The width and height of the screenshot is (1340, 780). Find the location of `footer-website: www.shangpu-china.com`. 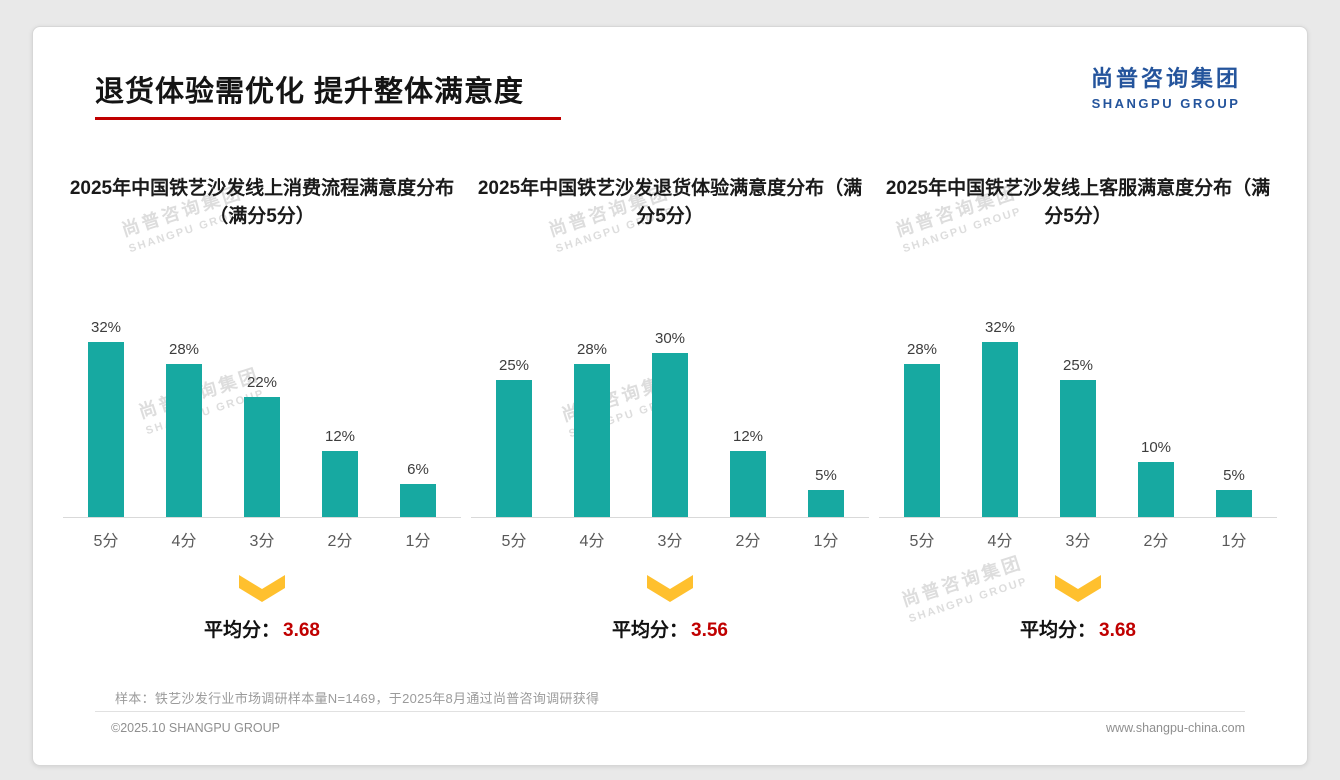

footer-website: www.shangpu-china.com is located at coordinates (1175, 728).